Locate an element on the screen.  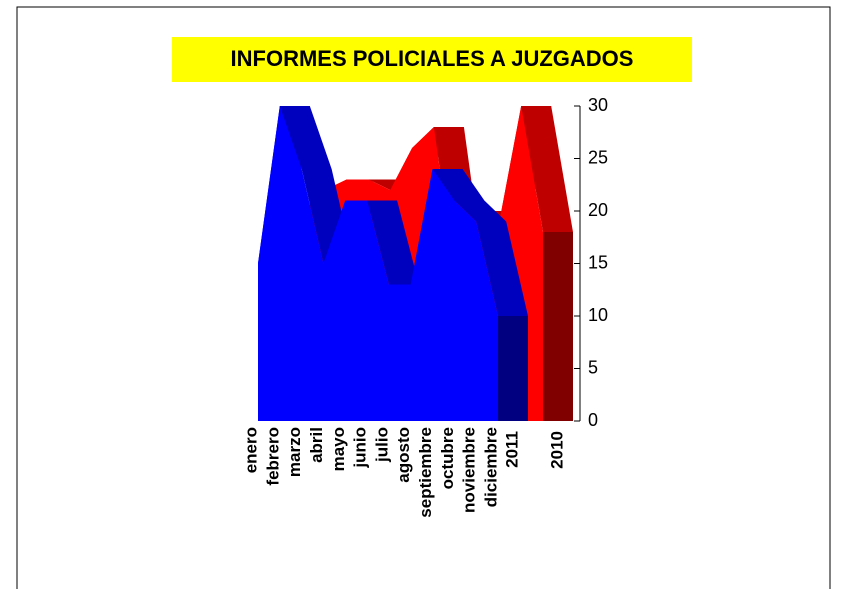
series-label: 2010 is located at coordinates (556, 450).